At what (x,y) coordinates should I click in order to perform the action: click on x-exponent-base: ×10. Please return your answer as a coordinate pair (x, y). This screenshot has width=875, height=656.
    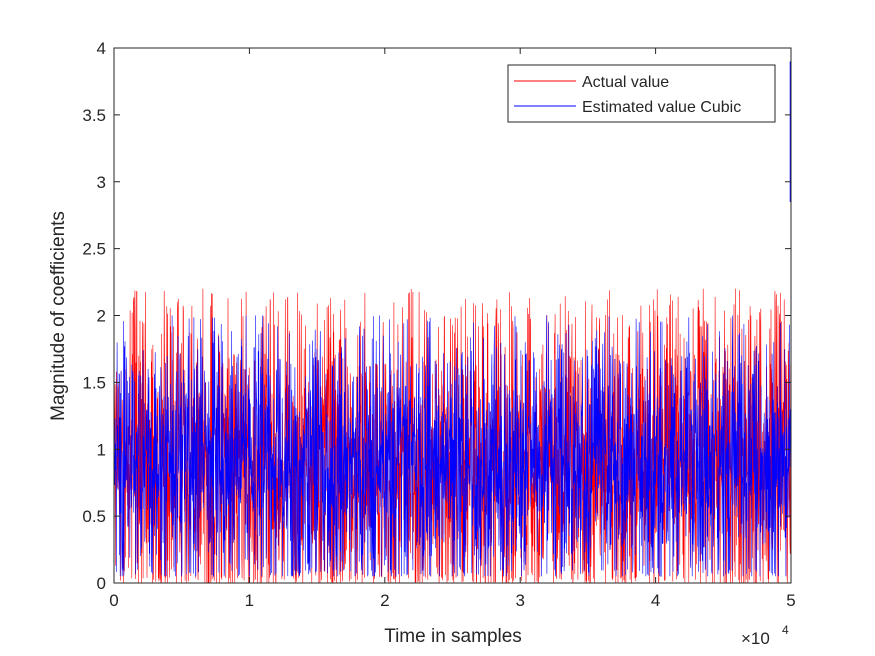
    Looking at the image, I should click on (755, 638).